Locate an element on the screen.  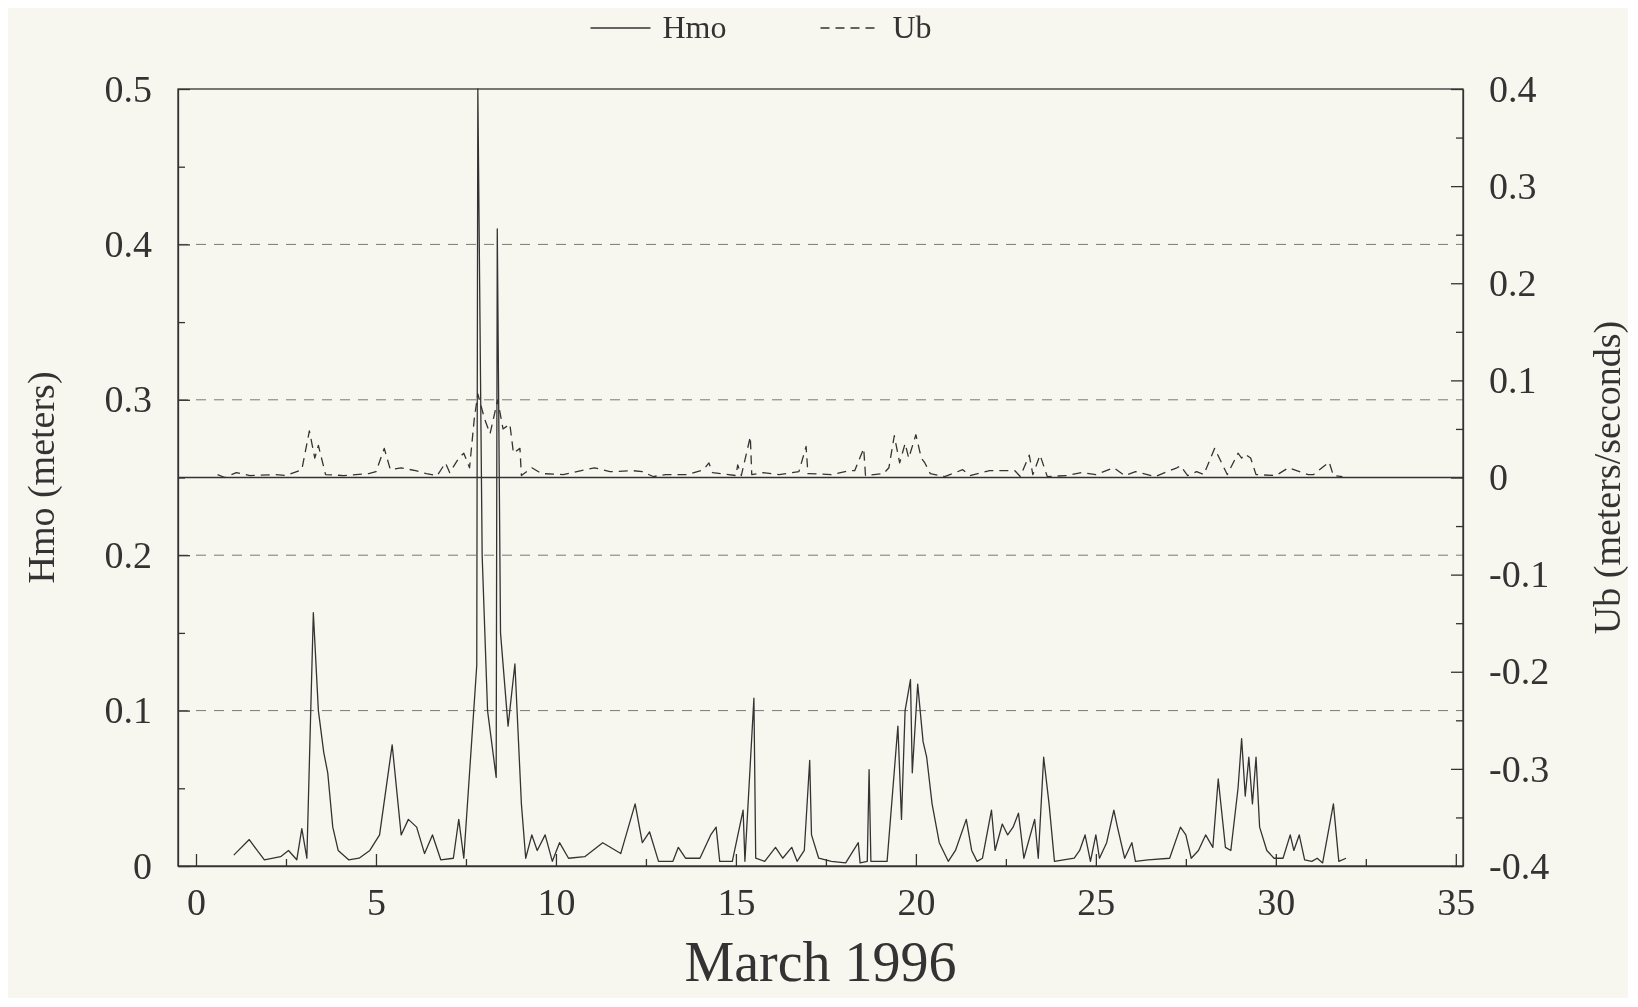
x-tick-label: 10 is located at coordinates (556, 901).